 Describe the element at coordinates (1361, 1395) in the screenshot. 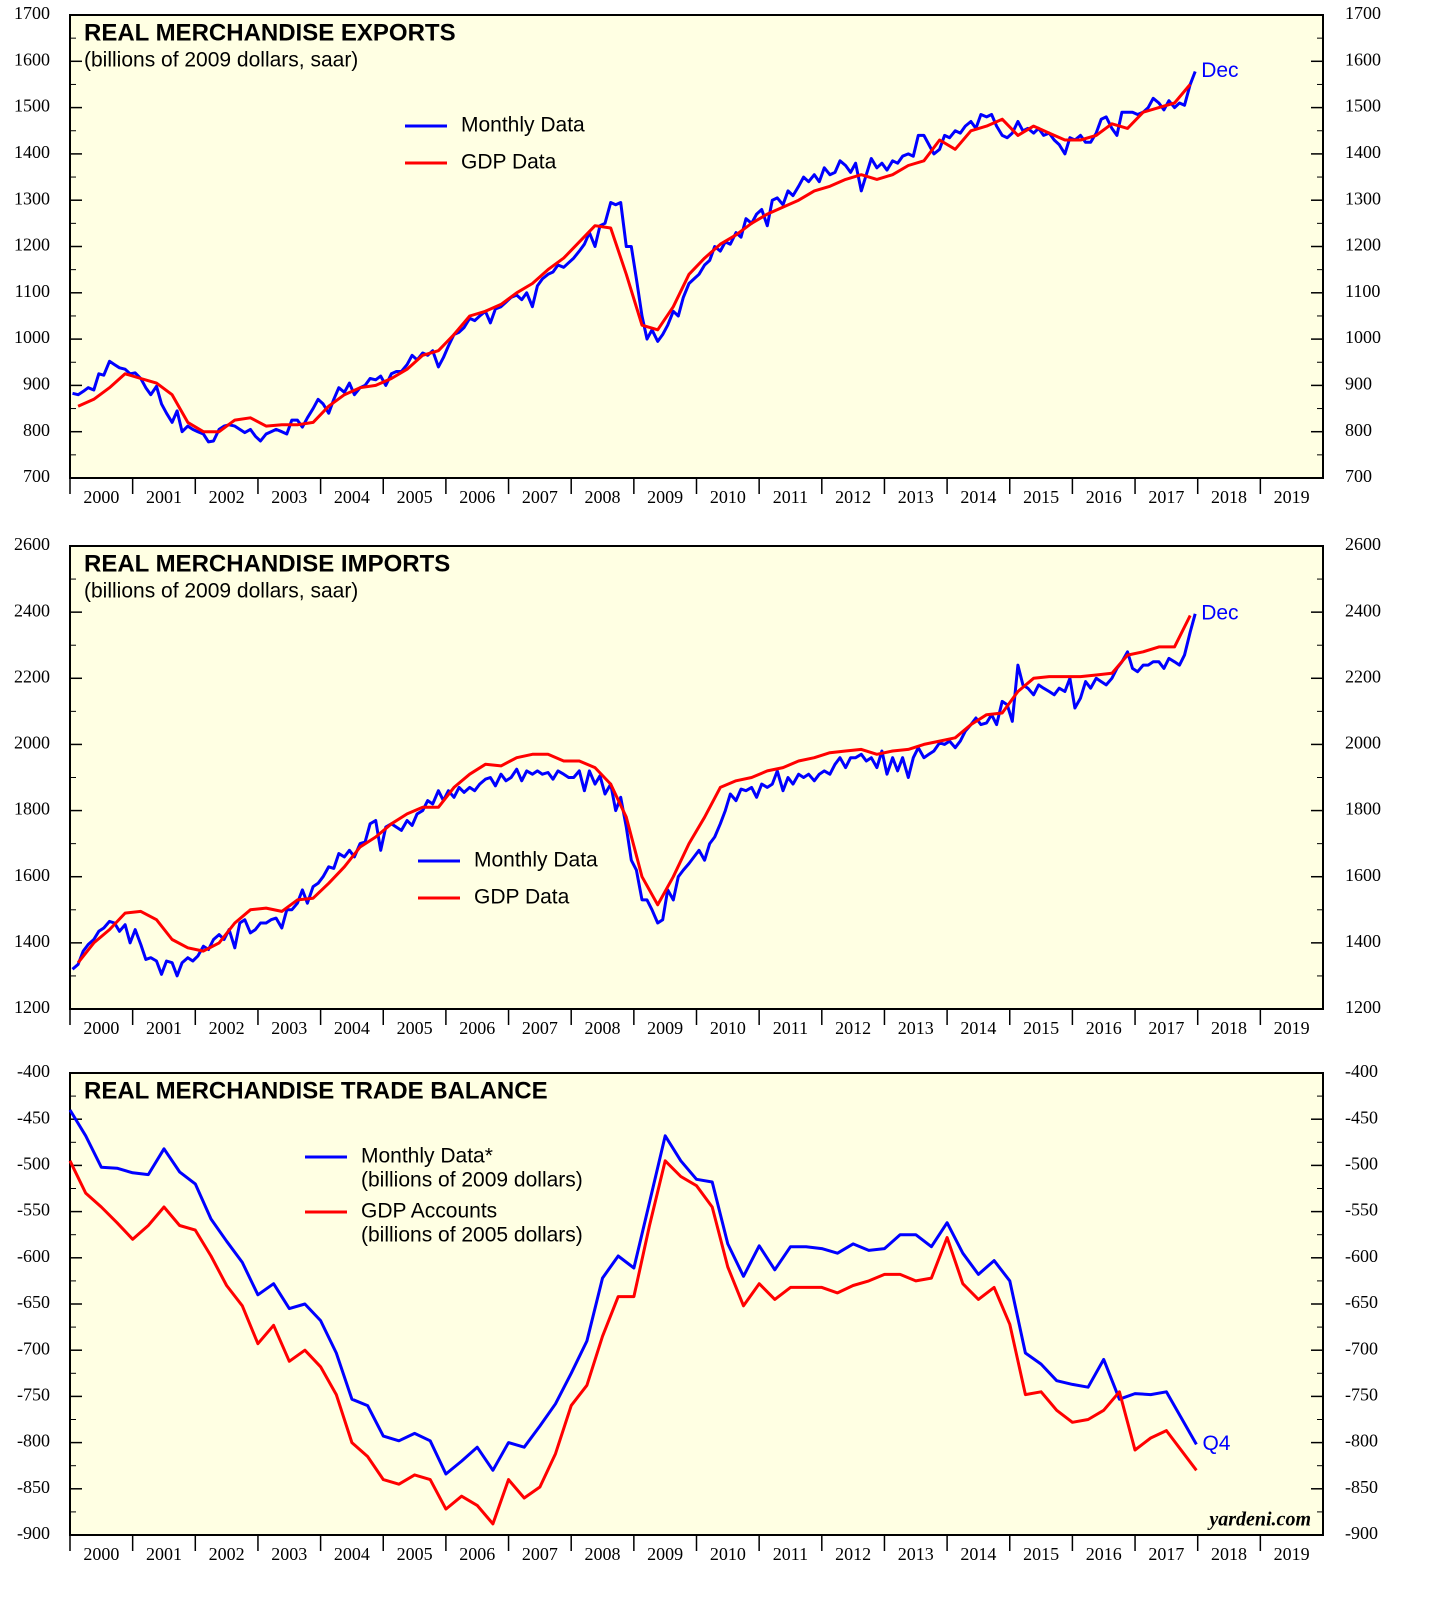

I see `y-tick-label-right: -750` at that location.